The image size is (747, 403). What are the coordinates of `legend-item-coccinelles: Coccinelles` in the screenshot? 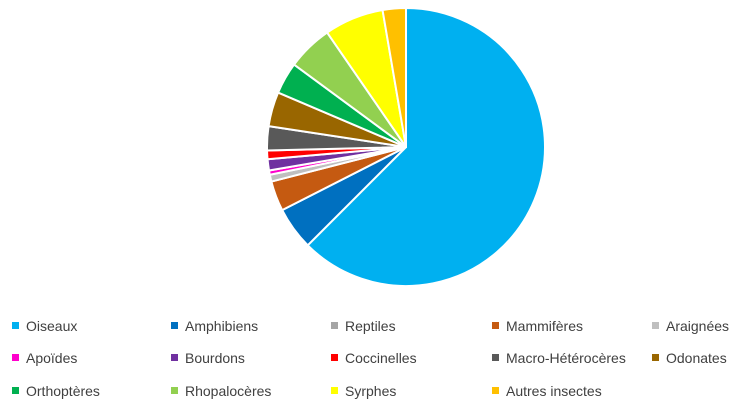 It's located at (374, 358).